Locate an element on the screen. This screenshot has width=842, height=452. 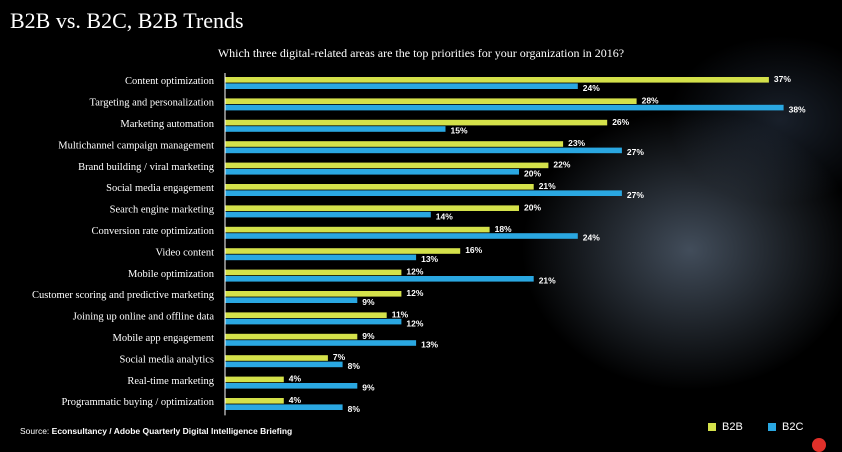
value-label-b2b: 22% is located at coordinates (561, 165).